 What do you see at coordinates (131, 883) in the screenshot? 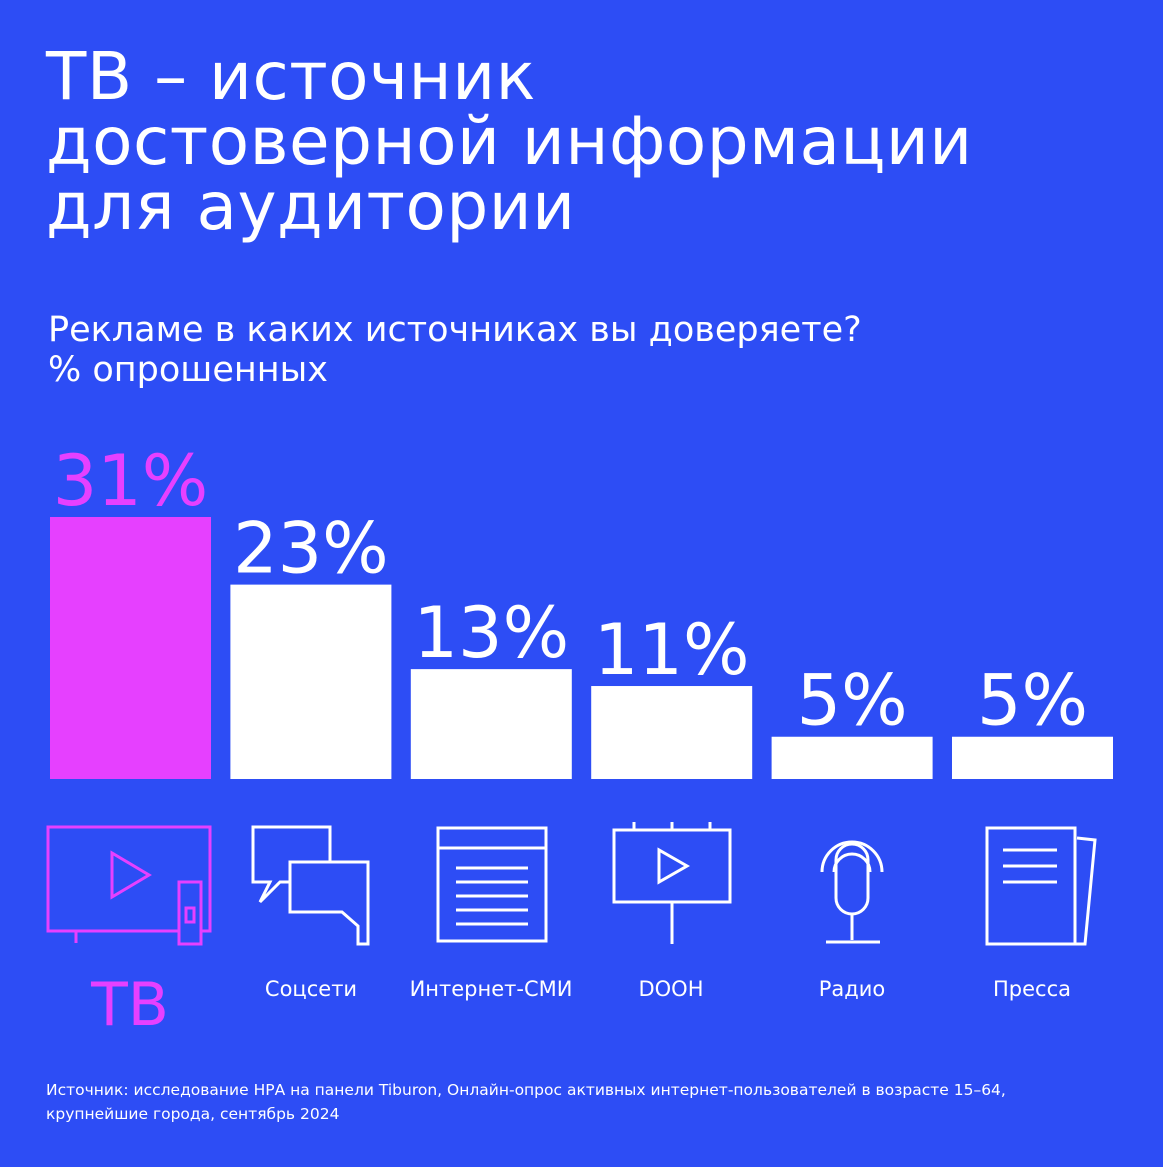
I see `tv-icon` at bounding box center [131, 883].